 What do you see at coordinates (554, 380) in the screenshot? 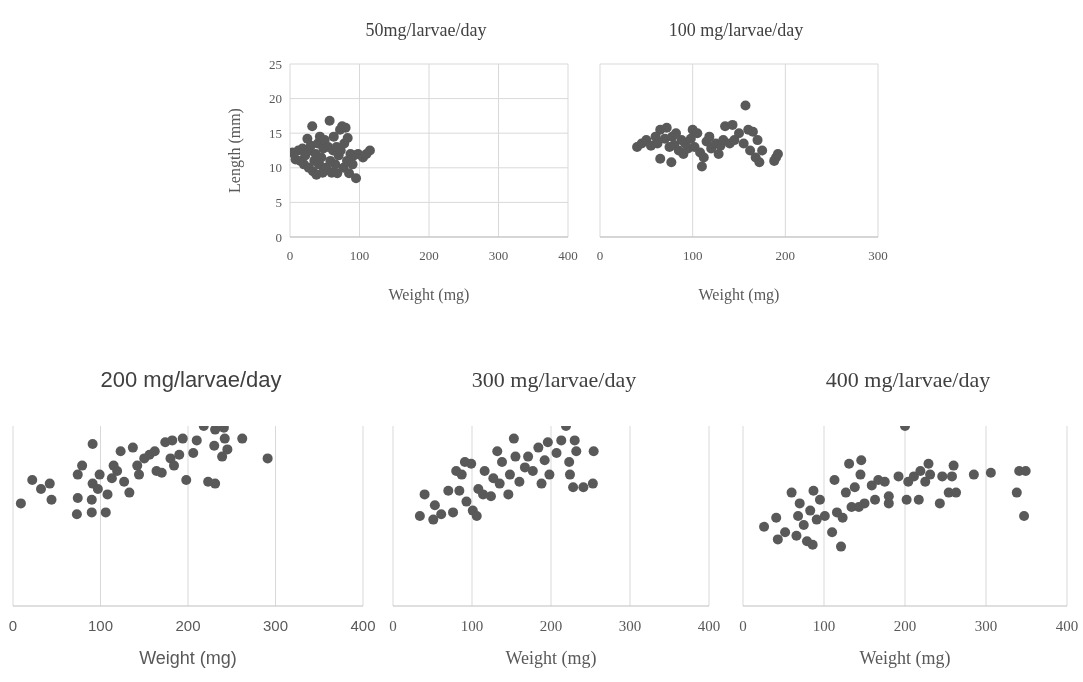
I see `chart-title: 300 mg/larvae/day` at bounding box center [554, 380].